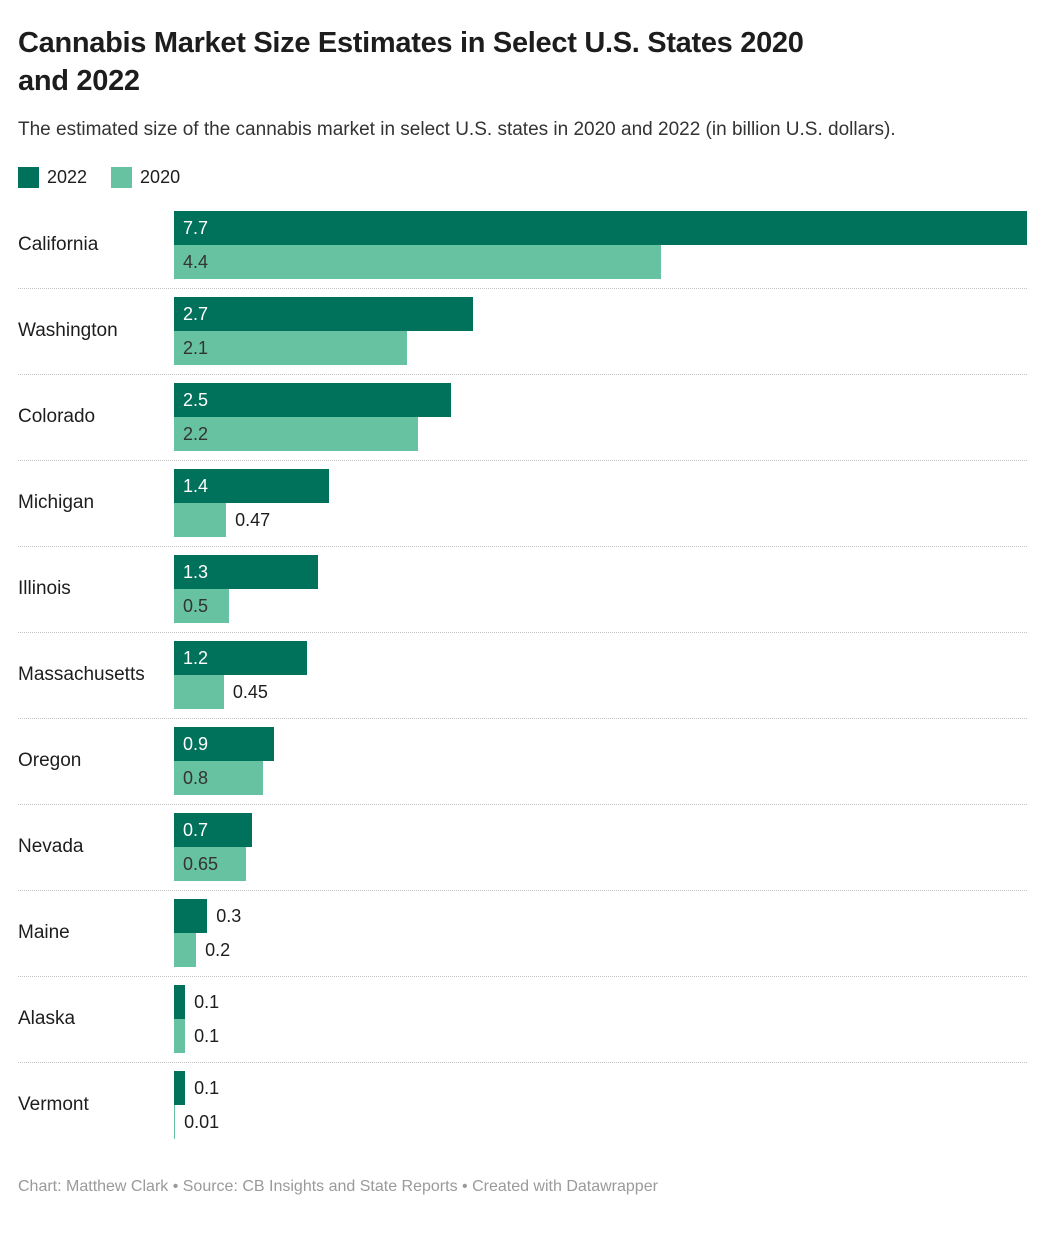 This screenshot has width=1045, height=1241. What do you see at coordinates (418, 262) in the screenshot?
I see `bar-2020-california: 4.4` at bounding box center [418, 262].